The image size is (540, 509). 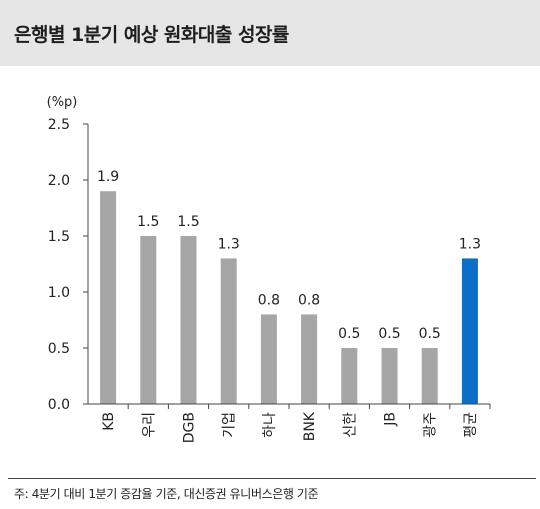 I want to click on data-label: 1.9, so click(x=108, y=177).